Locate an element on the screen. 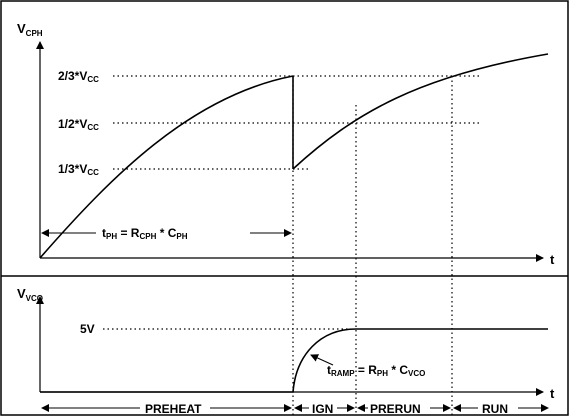 The image size is (569, 416). tramp-pointer is located at coordinates (322, 360).